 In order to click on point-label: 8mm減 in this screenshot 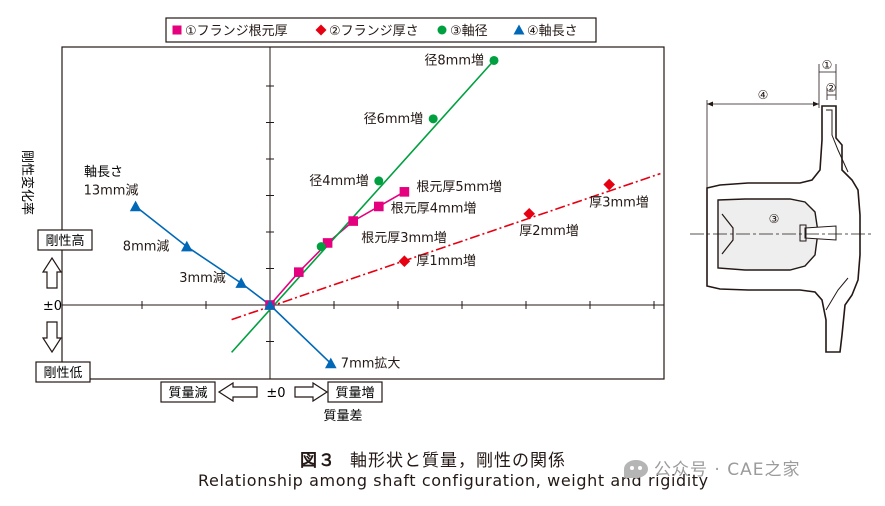, I will do `click(146, 247)`.